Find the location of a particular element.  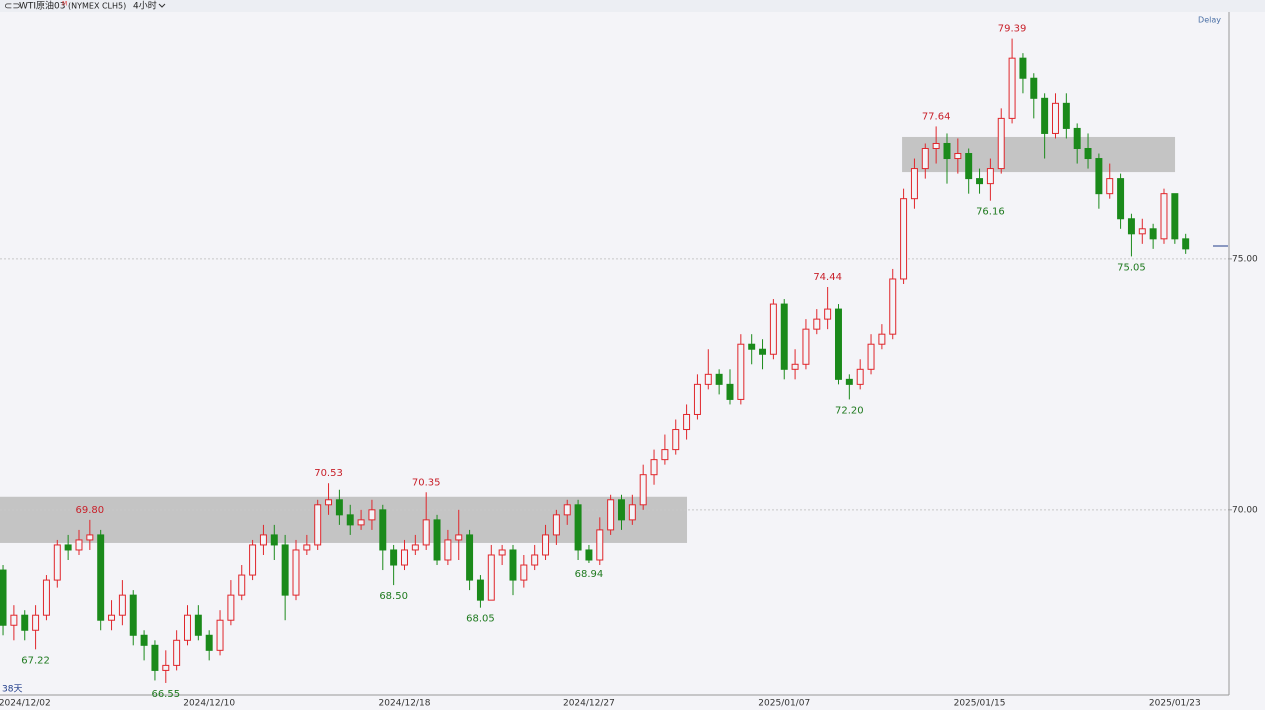

delay-label: Delay is located at coordinates (1209, 20).